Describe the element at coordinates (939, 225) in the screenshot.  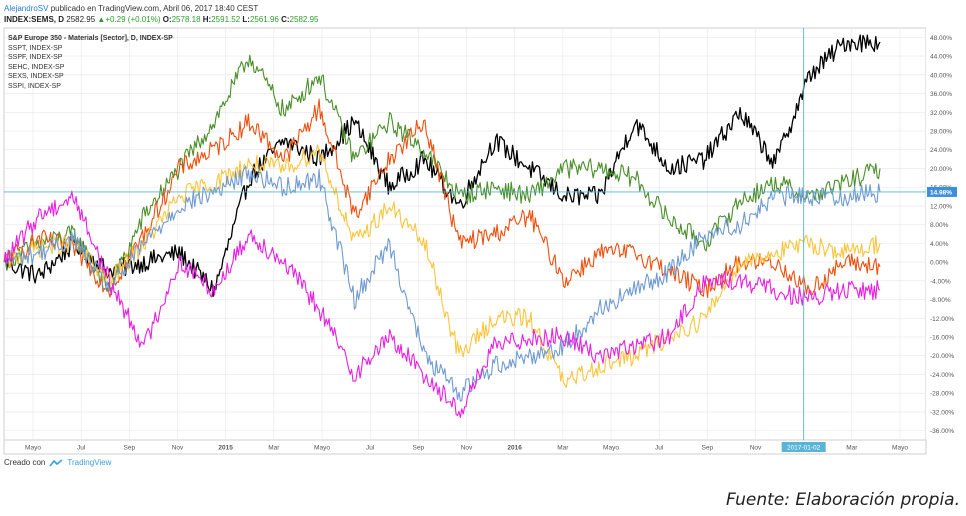
I see `y-tick-label: 8.00%` at that location.